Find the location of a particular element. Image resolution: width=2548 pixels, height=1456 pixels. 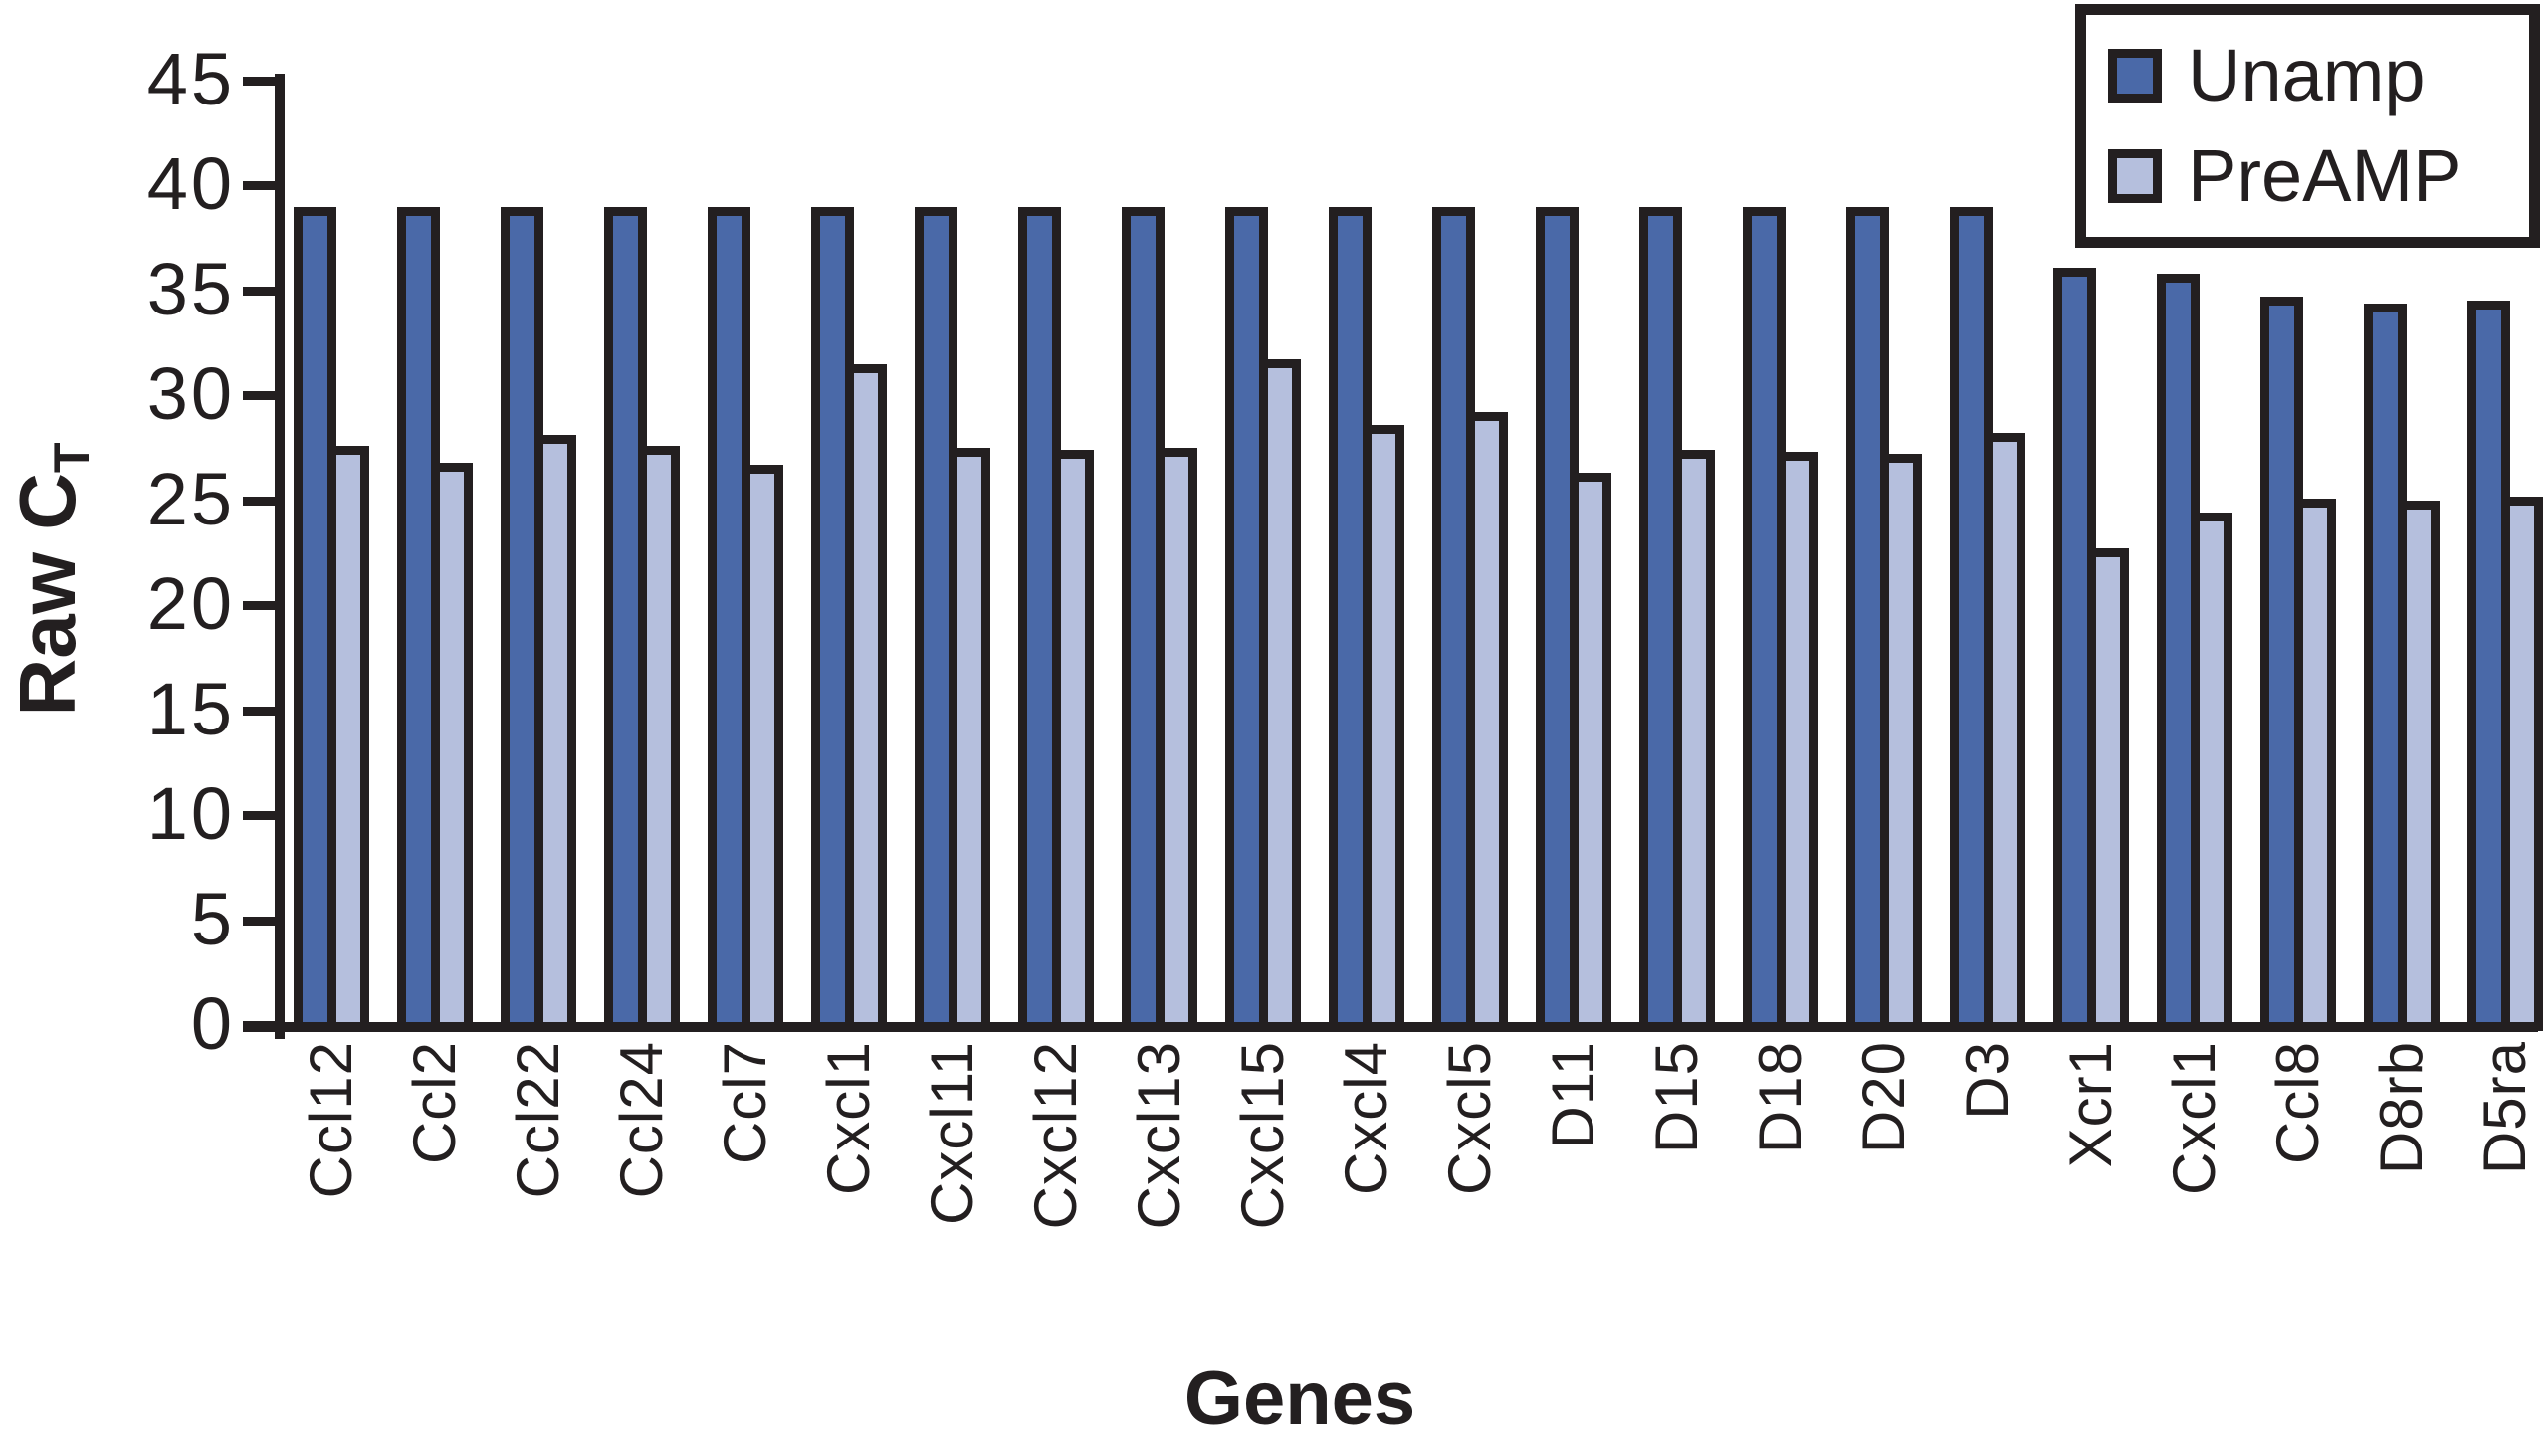

y-tick-label-25: 25 is located at coordinates (190, 498).